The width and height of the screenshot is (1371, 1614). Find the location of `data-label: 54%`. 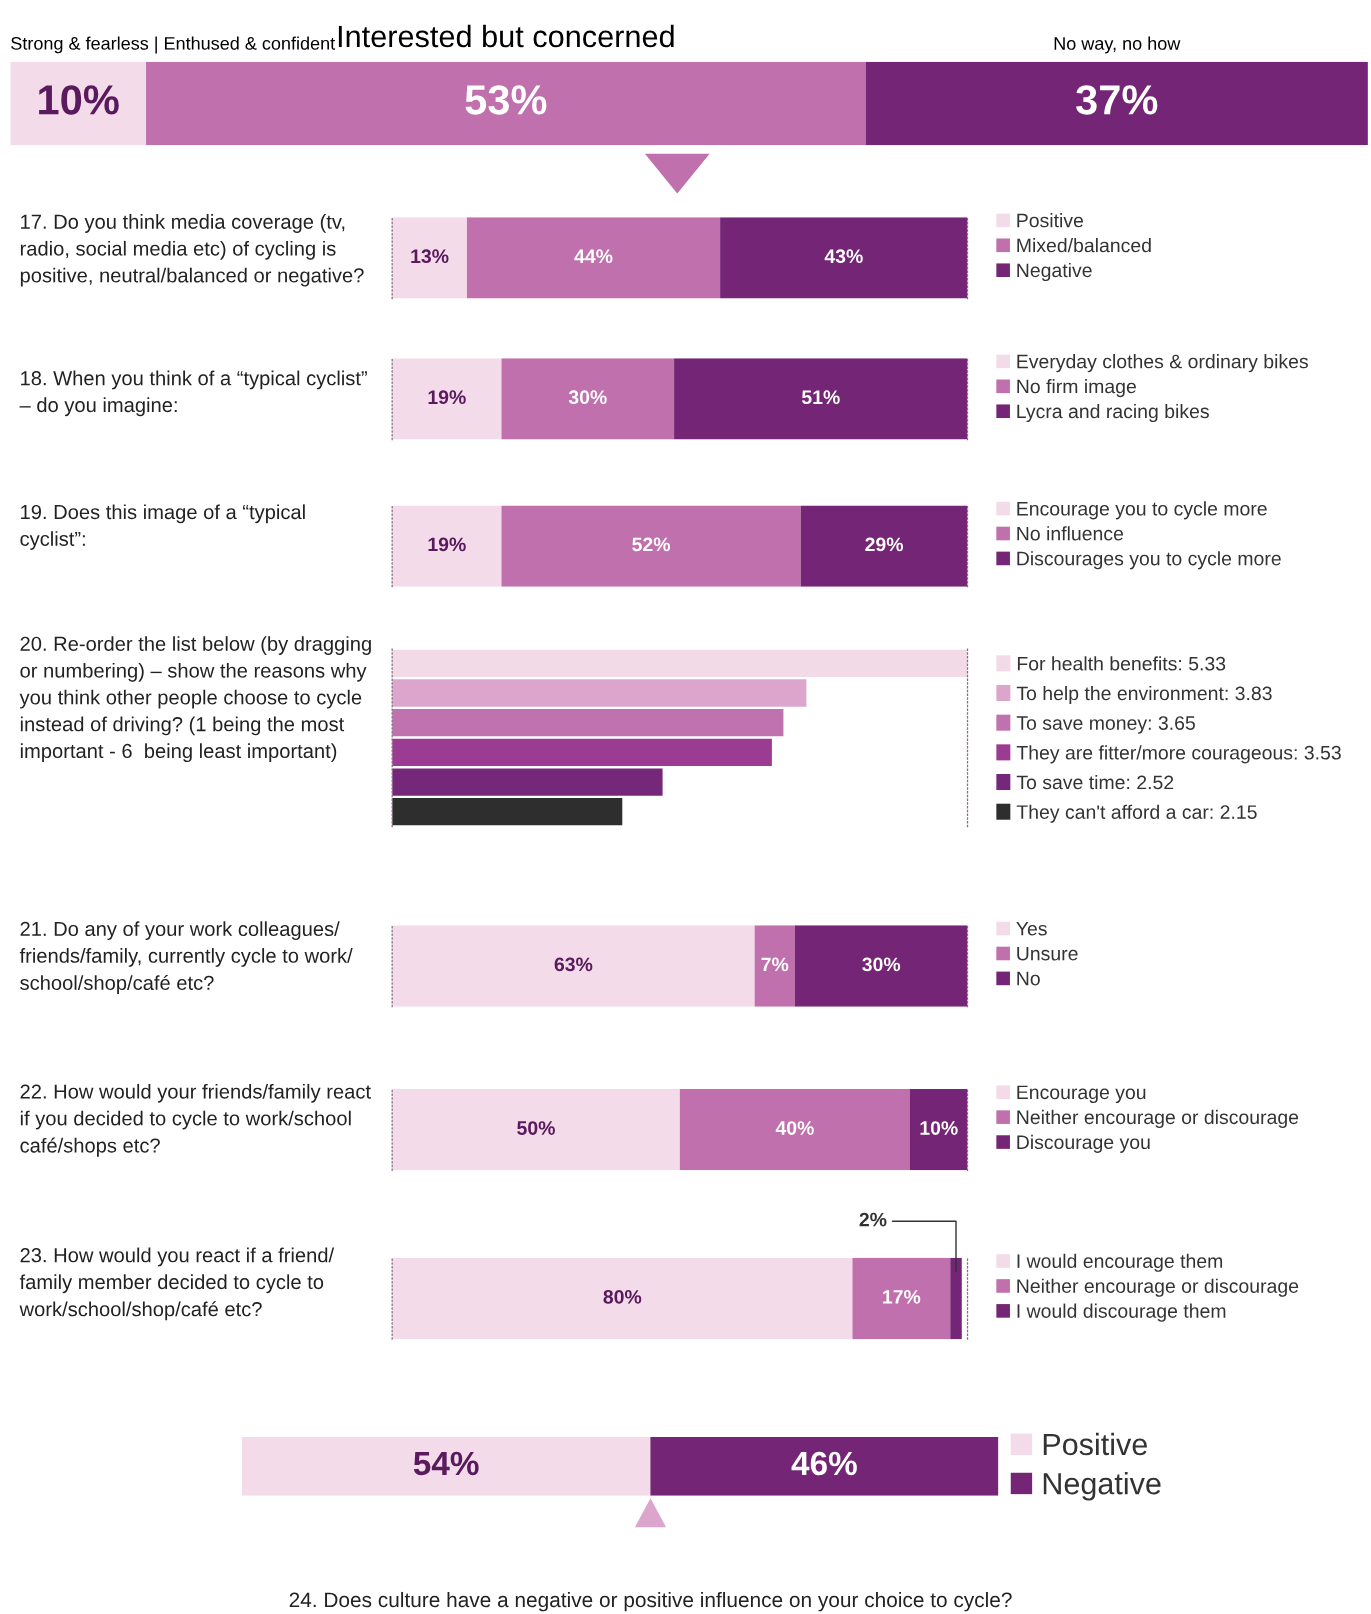

data-label: 54% is located at coordinates (446, 1463).